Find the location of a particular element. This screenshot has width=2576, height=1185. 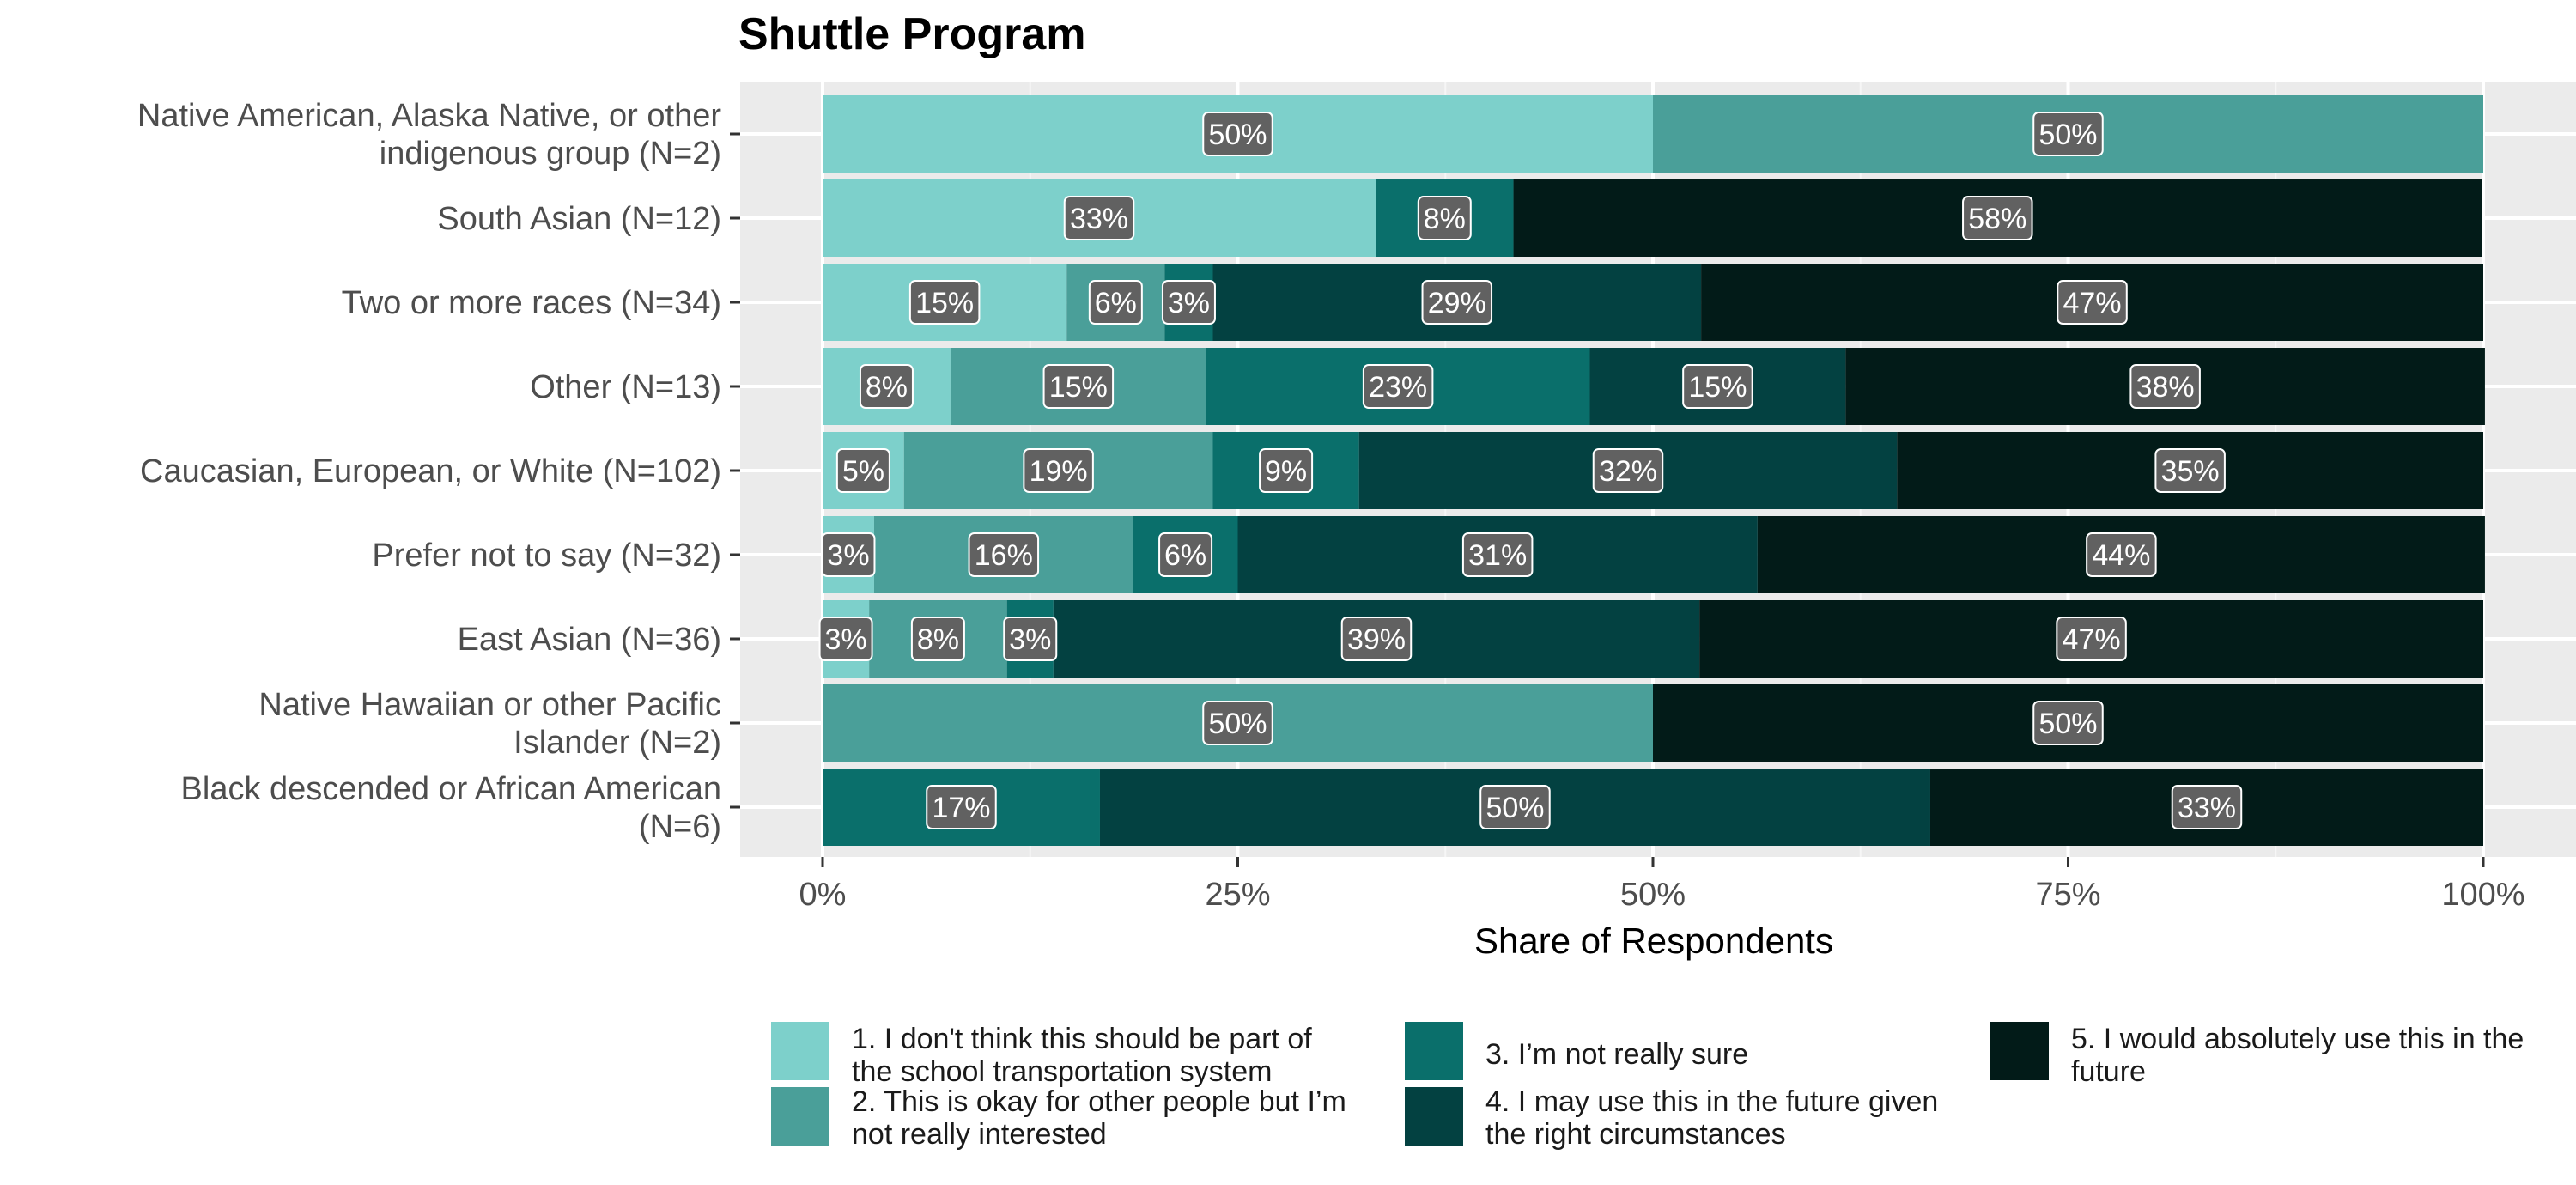

y-tick-label: Other (N=13) is located at coordinates (625, 387).